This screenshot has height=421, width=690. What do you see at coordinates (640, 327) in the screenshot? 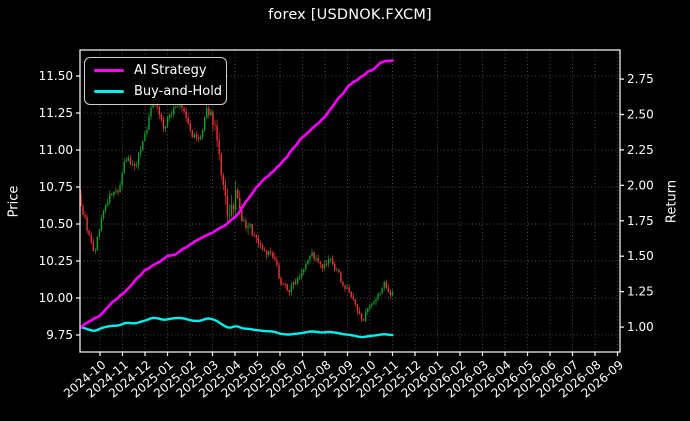
I see `return-tick-label: 1.00` at bounding box center [640, 327].